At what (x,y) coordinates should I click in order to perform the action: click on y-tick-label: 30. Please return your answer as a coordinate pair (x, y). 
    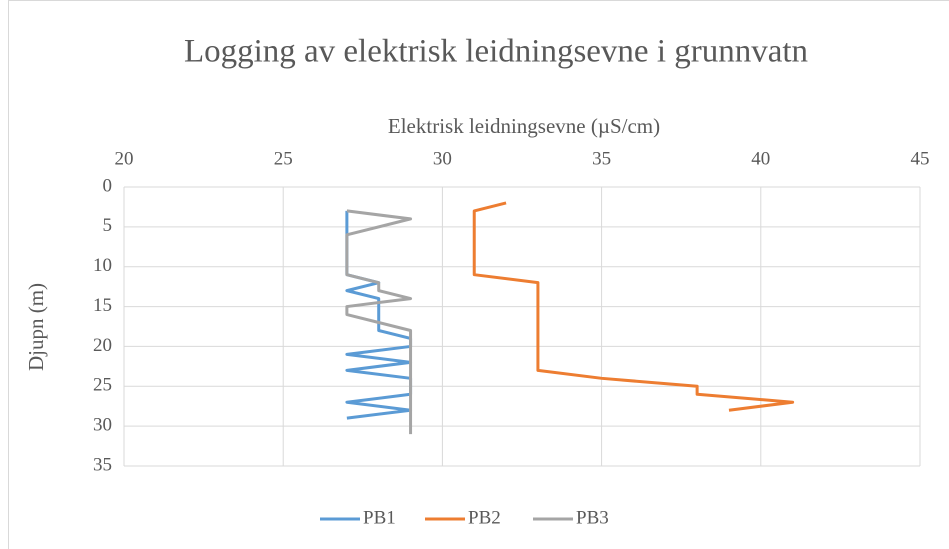
    Looking at the image, I should click on (102, 425).